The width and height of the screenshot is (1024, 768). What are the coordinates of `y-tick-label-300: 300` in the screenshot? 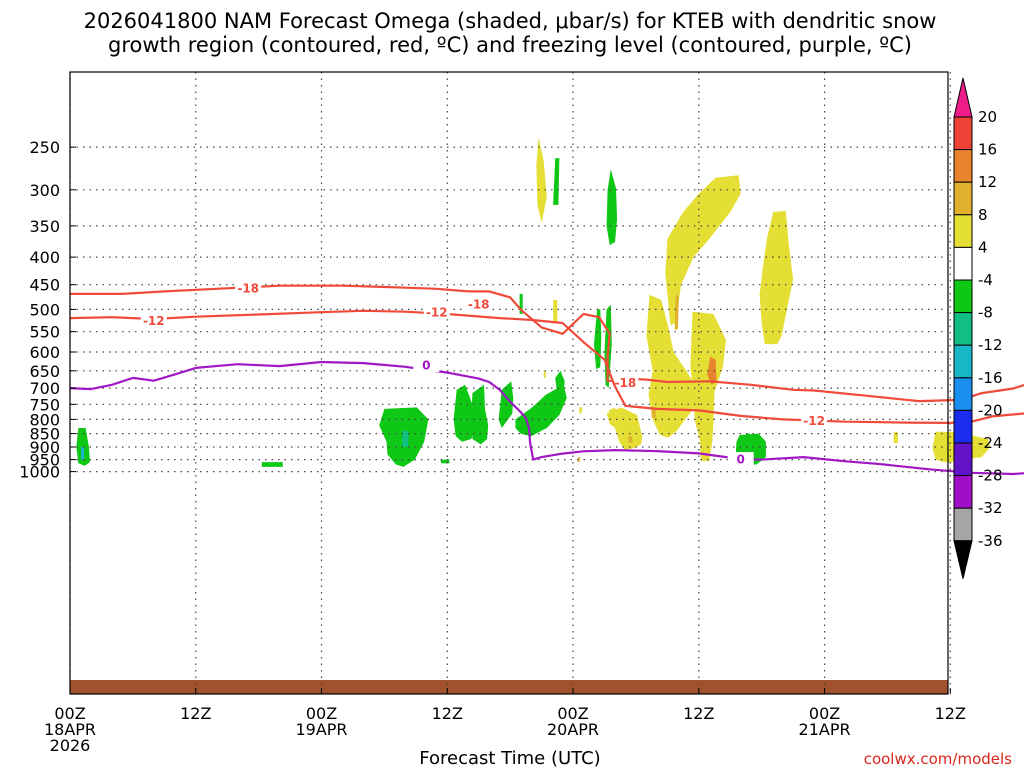 It's located at (44, 190).